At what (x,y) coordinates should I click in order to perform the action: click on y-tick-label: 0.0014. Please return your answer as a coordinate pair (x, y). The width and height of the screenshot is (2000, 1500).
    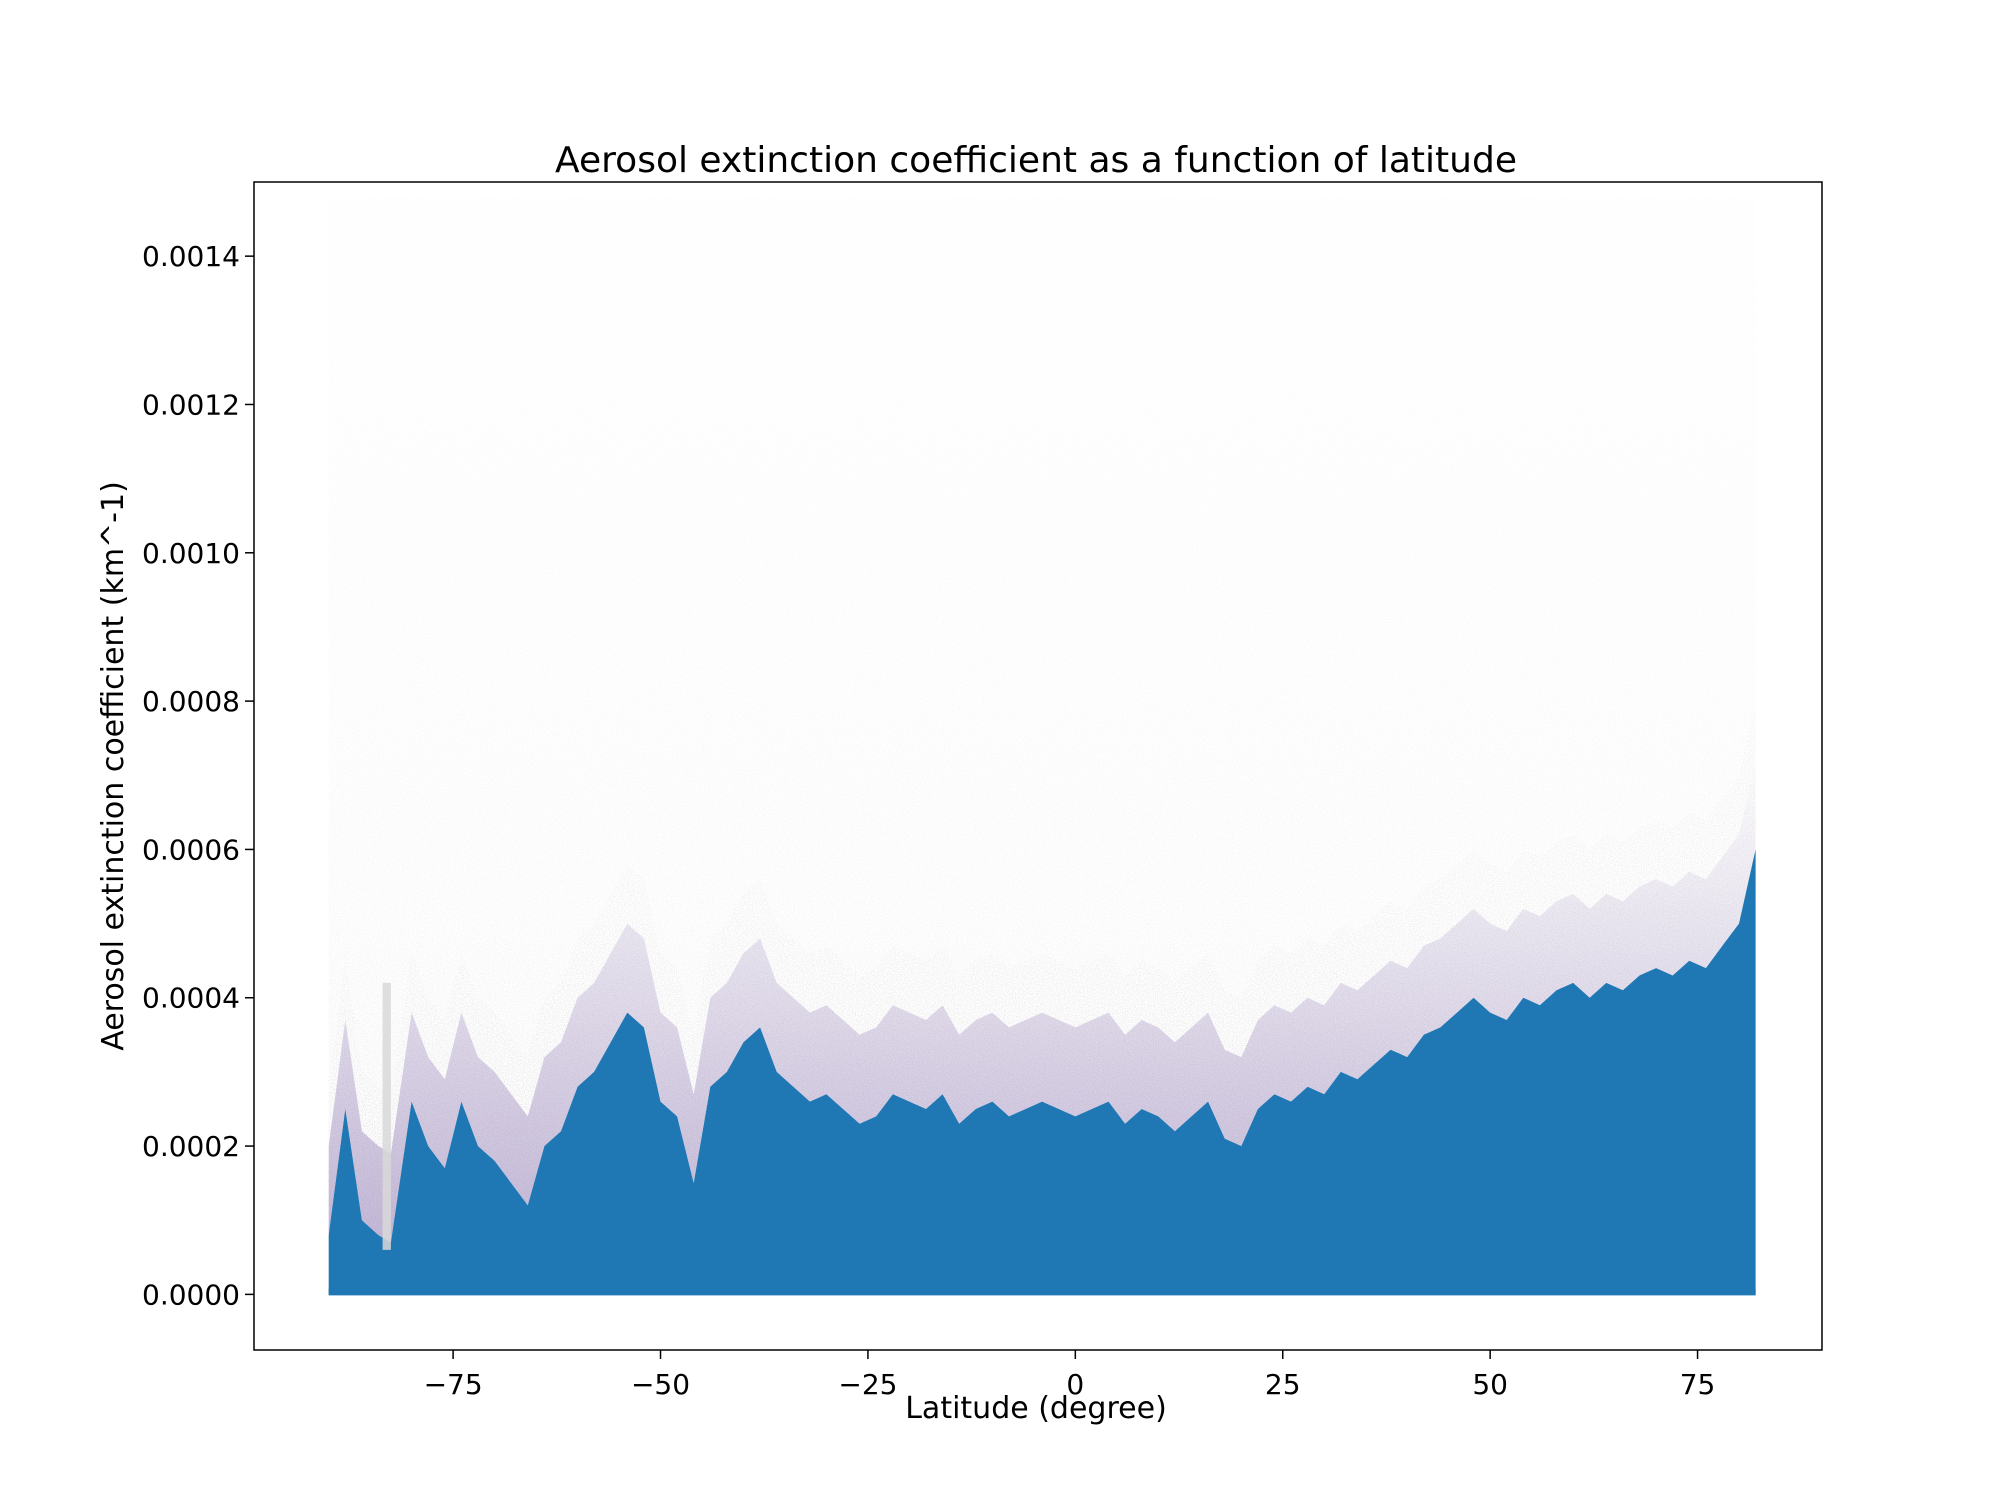
    Looking at the image, I should click on (191, 256).